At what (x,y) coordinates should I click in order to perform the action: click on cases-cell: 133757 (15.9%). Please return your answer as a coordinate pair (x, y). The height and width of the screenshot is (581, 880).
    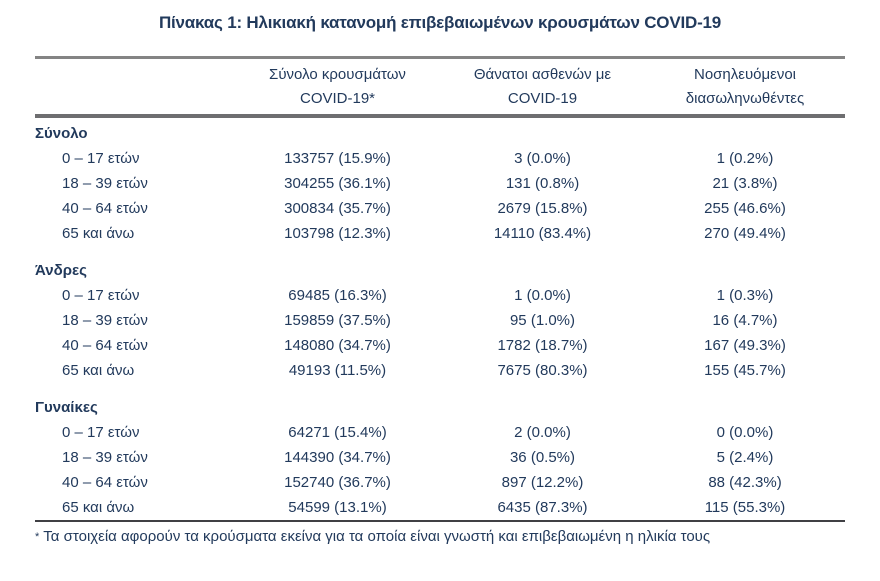
    Looking at the image, I should click on (337, 158).